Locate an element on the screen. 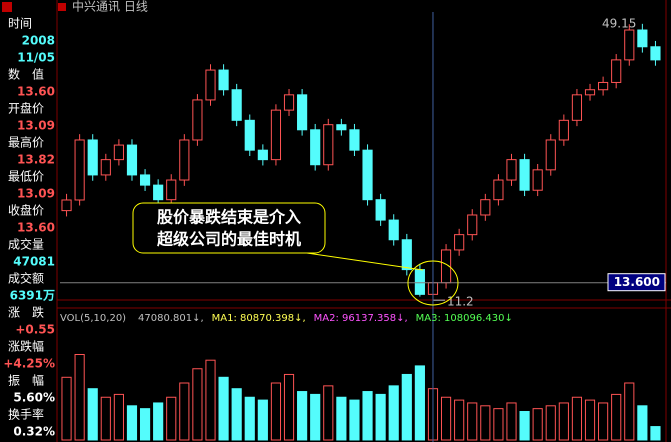 This screenshot has width=671, height=442. vol-legend: MA3: 108096.430↓ is located at coordinates (464, 318).